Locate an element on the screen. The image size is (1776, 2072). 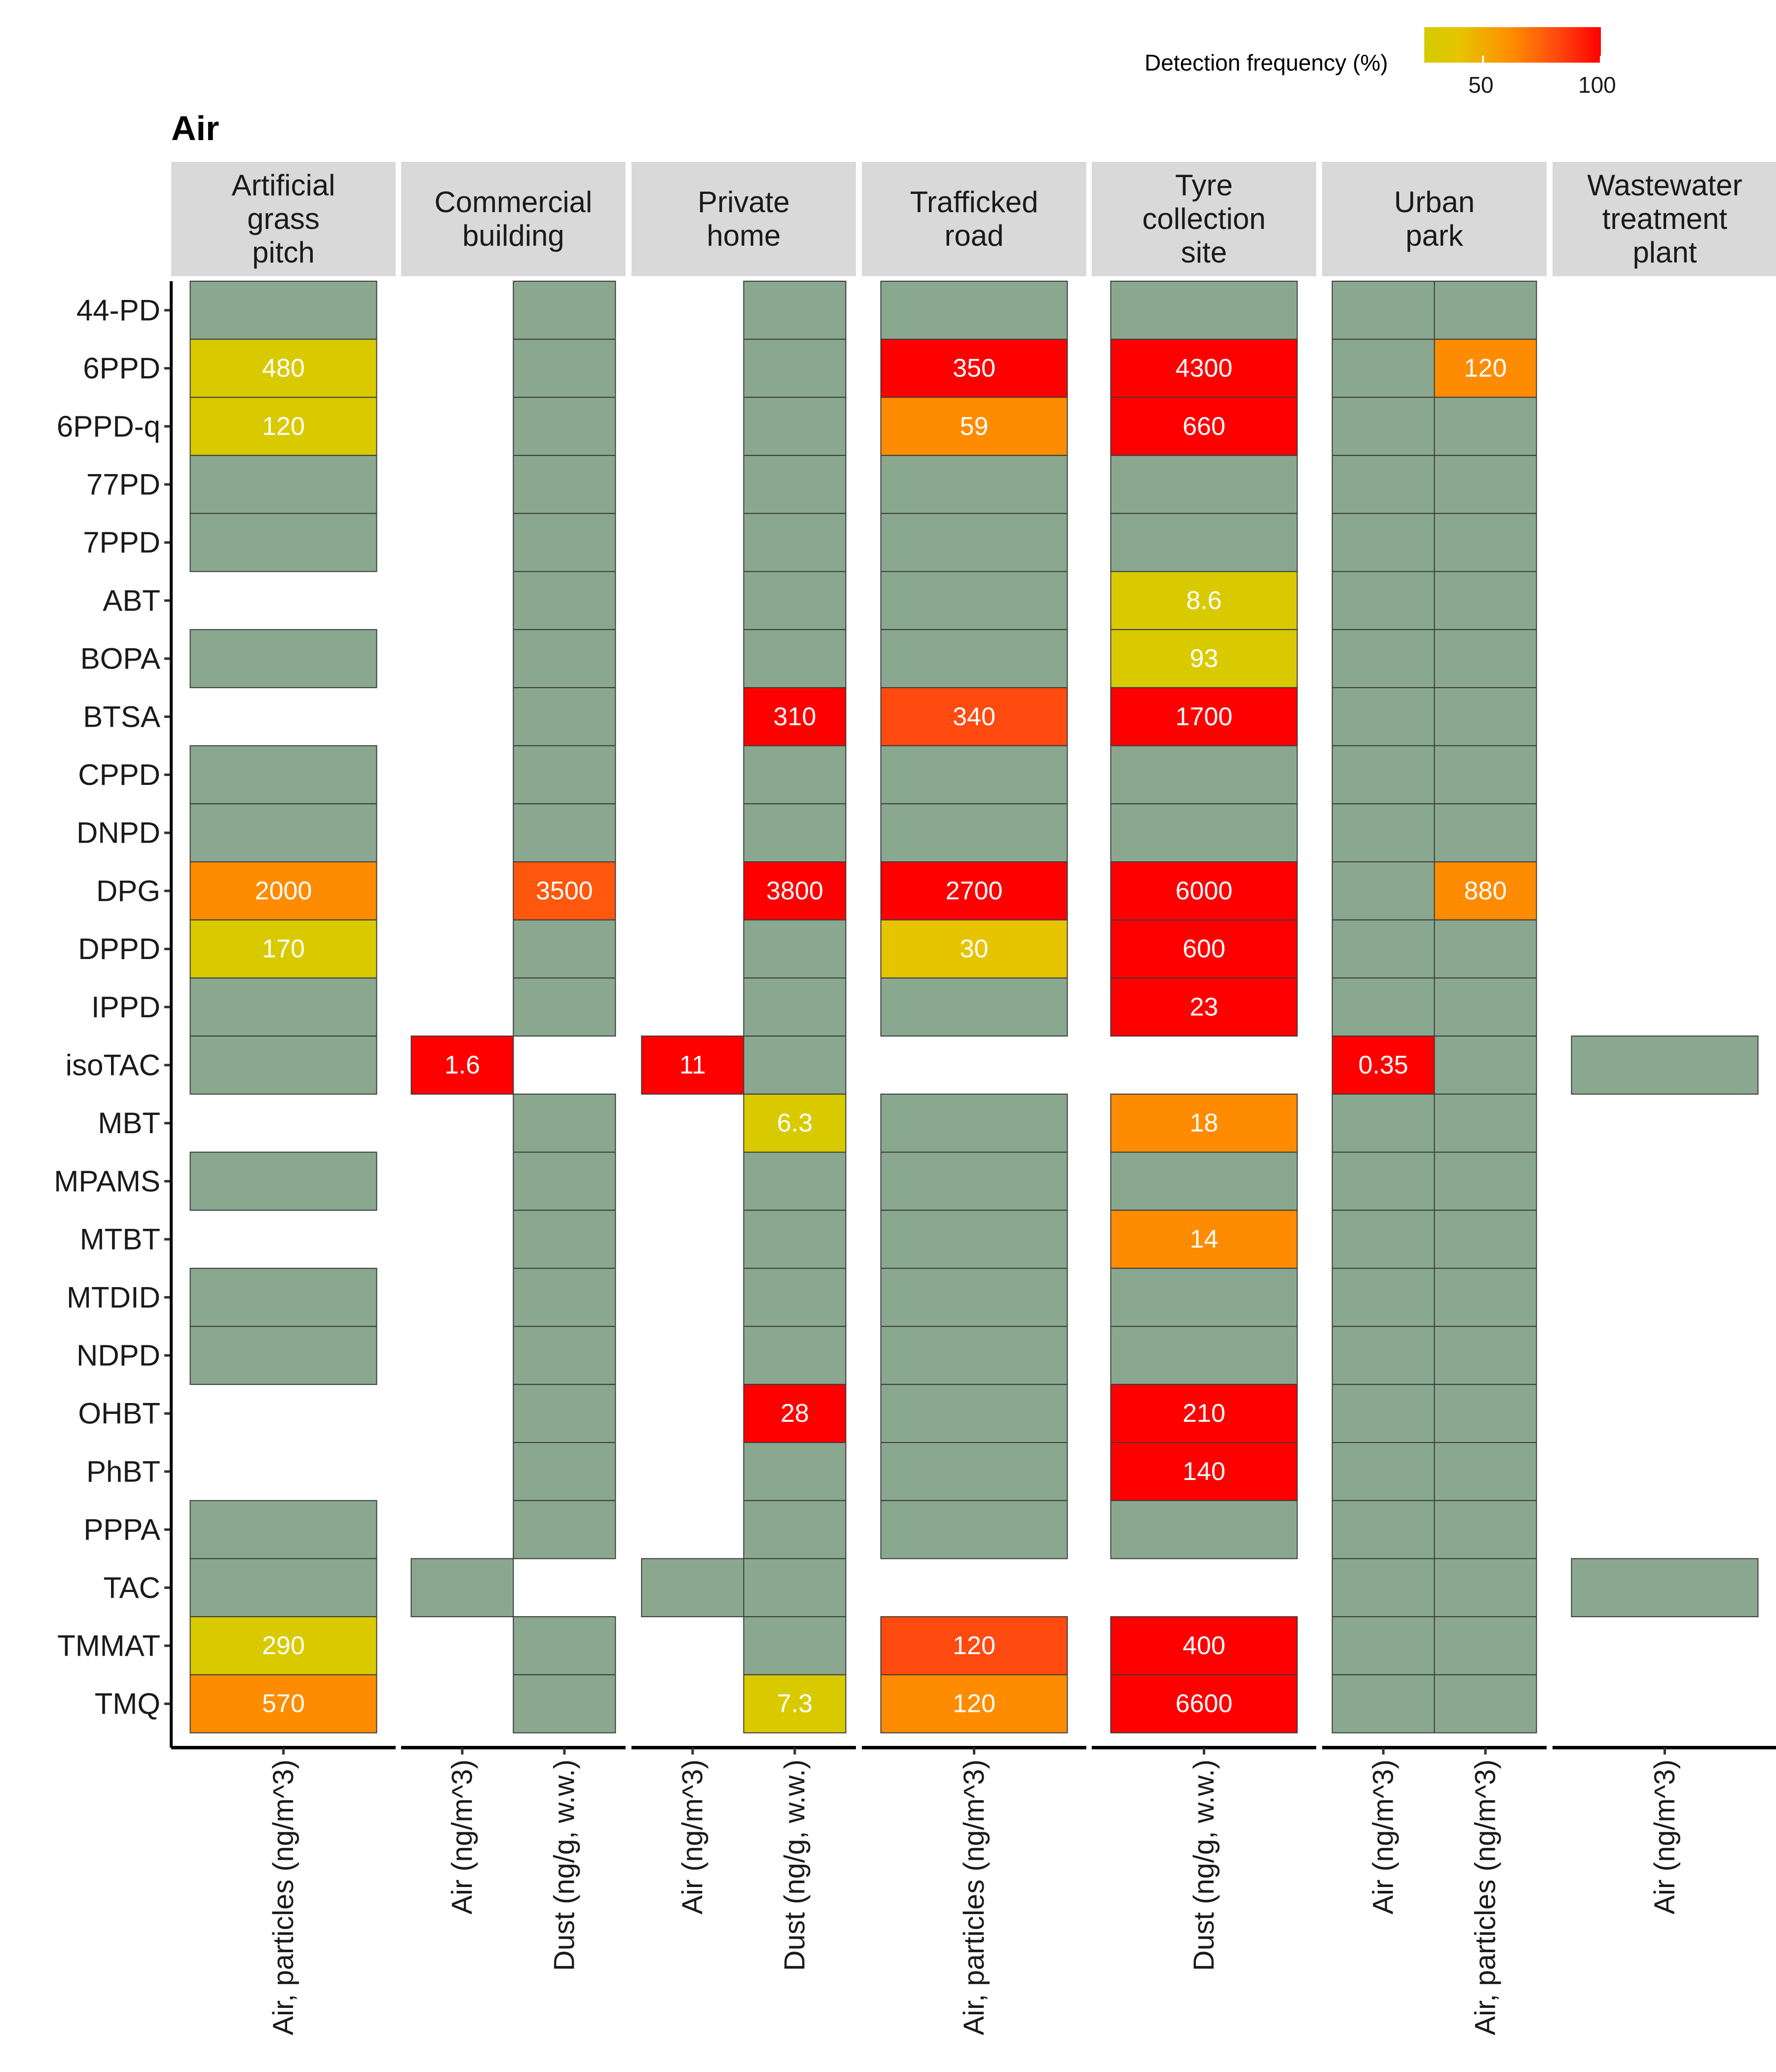
cell-value-label: 400 is located at coordinates (1204, 1646).